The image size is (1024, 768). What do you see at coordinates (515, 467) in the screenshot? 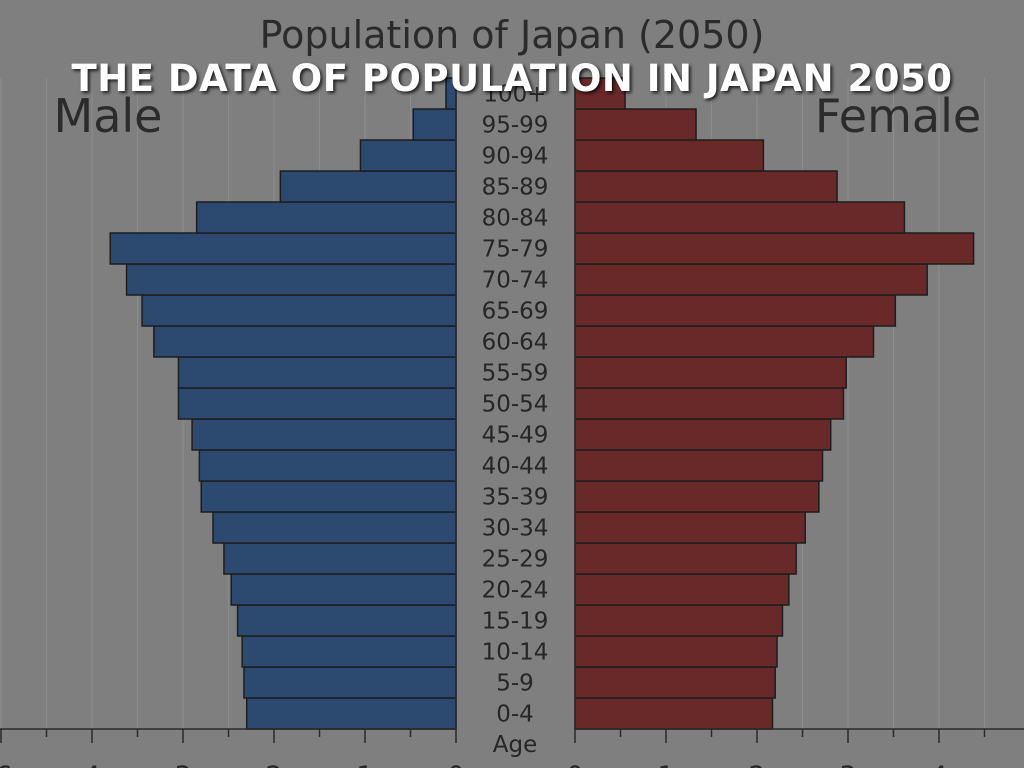
I see `age-group-label: 40-44` at bounding box center [515, 467].